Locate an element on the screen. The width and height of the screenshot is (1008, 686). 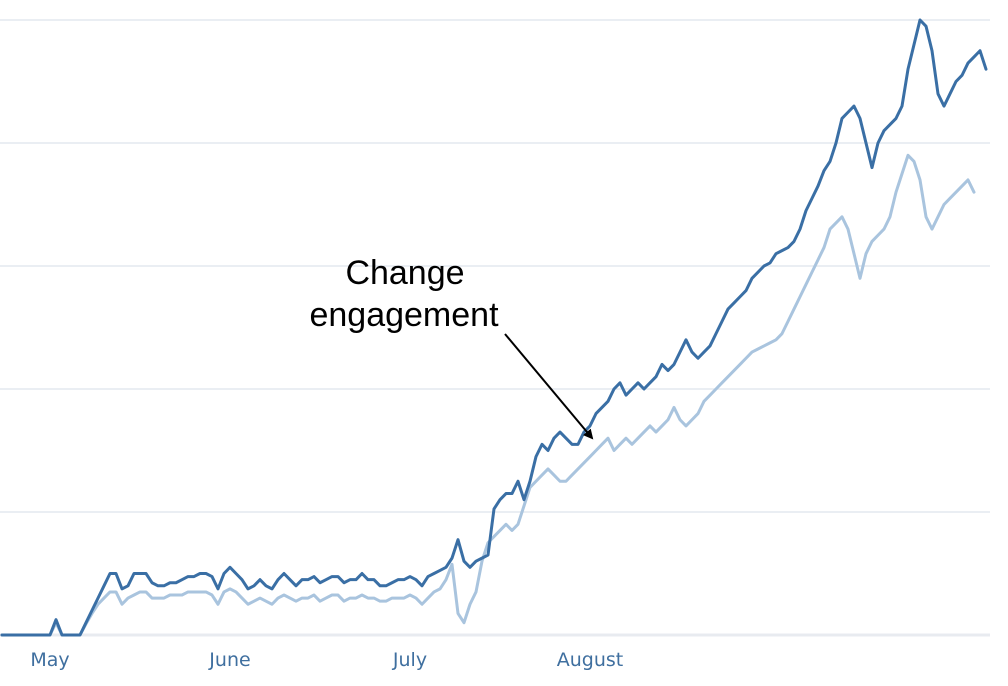
annotation-line-1: Change is located at coordinates (404, 273).